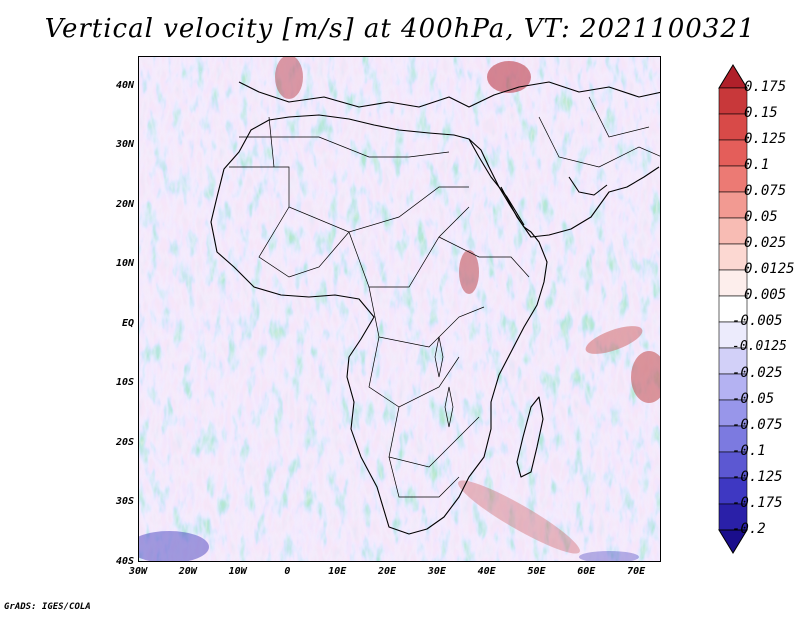 Image resolution: width=800 pixels, height=618 pixels. Describe the element at coordinates (124, 383) in the screenshot. I see `latitude-label: 10S` at that location.